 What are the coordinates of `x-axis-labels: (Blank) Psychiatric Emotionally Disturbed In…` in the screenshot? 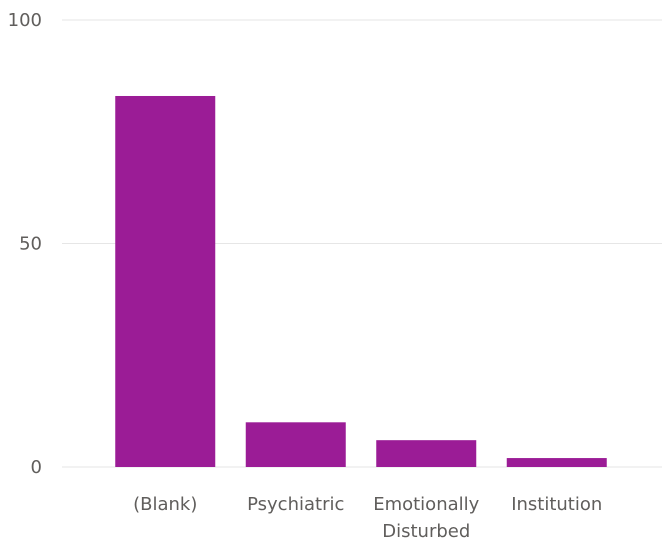 It's located at (367, 518).